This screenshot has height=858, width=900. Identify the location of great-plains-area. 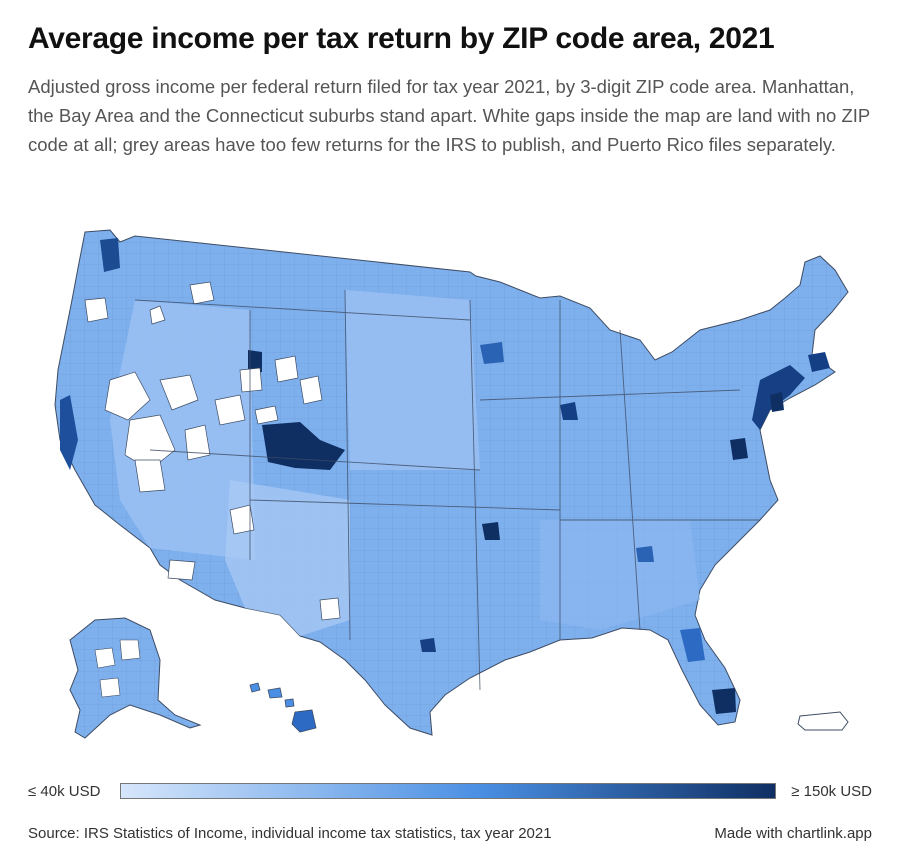
(412, 380).